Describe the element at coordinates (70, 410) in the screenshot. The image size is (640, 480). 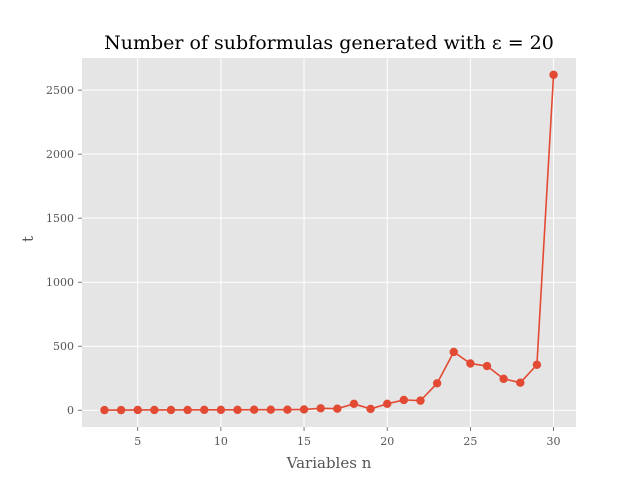
I see `y-tick-label: 0` at that location.